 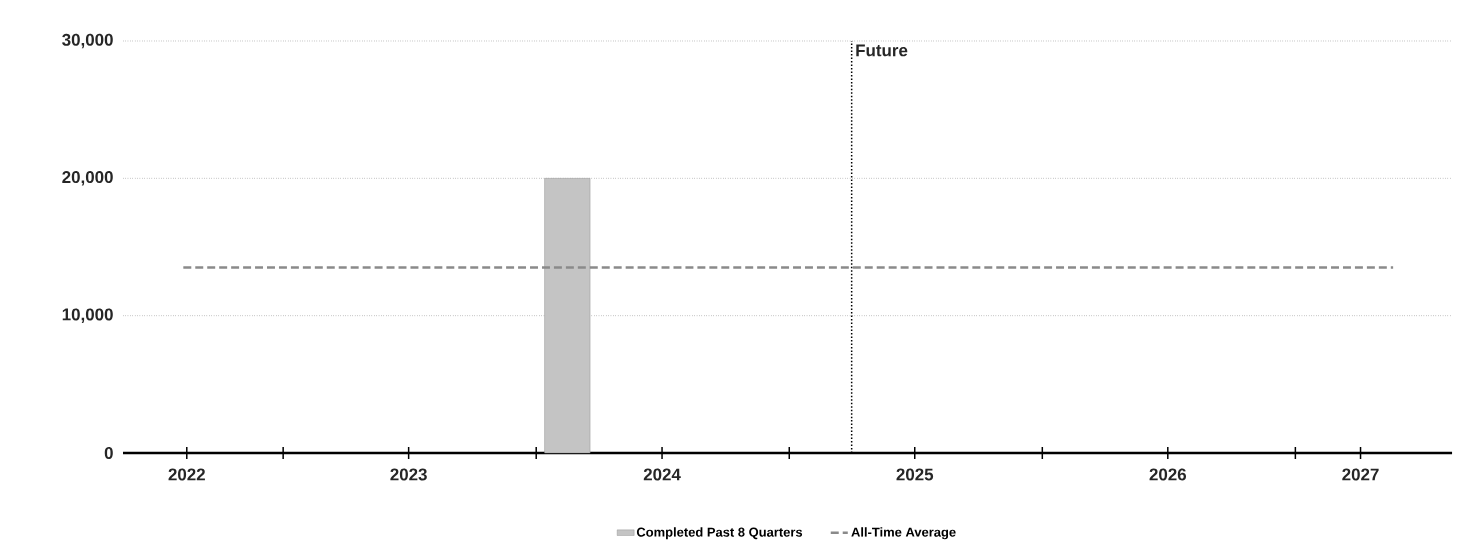 What do you see at coordinates (186, 474) in the screenshot?
I see `x-tick-label: 2022` at bounding box center [186, 474].